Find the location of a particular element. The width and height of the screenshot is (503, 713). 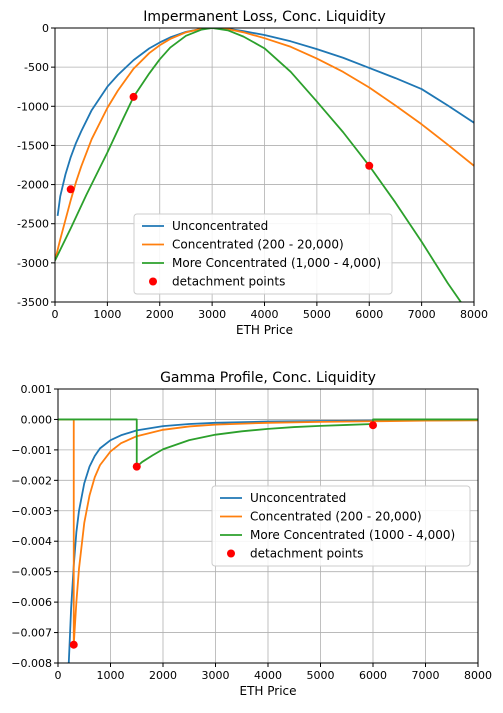

y-tick-label: -3000 is located at coordinates (33, 263).